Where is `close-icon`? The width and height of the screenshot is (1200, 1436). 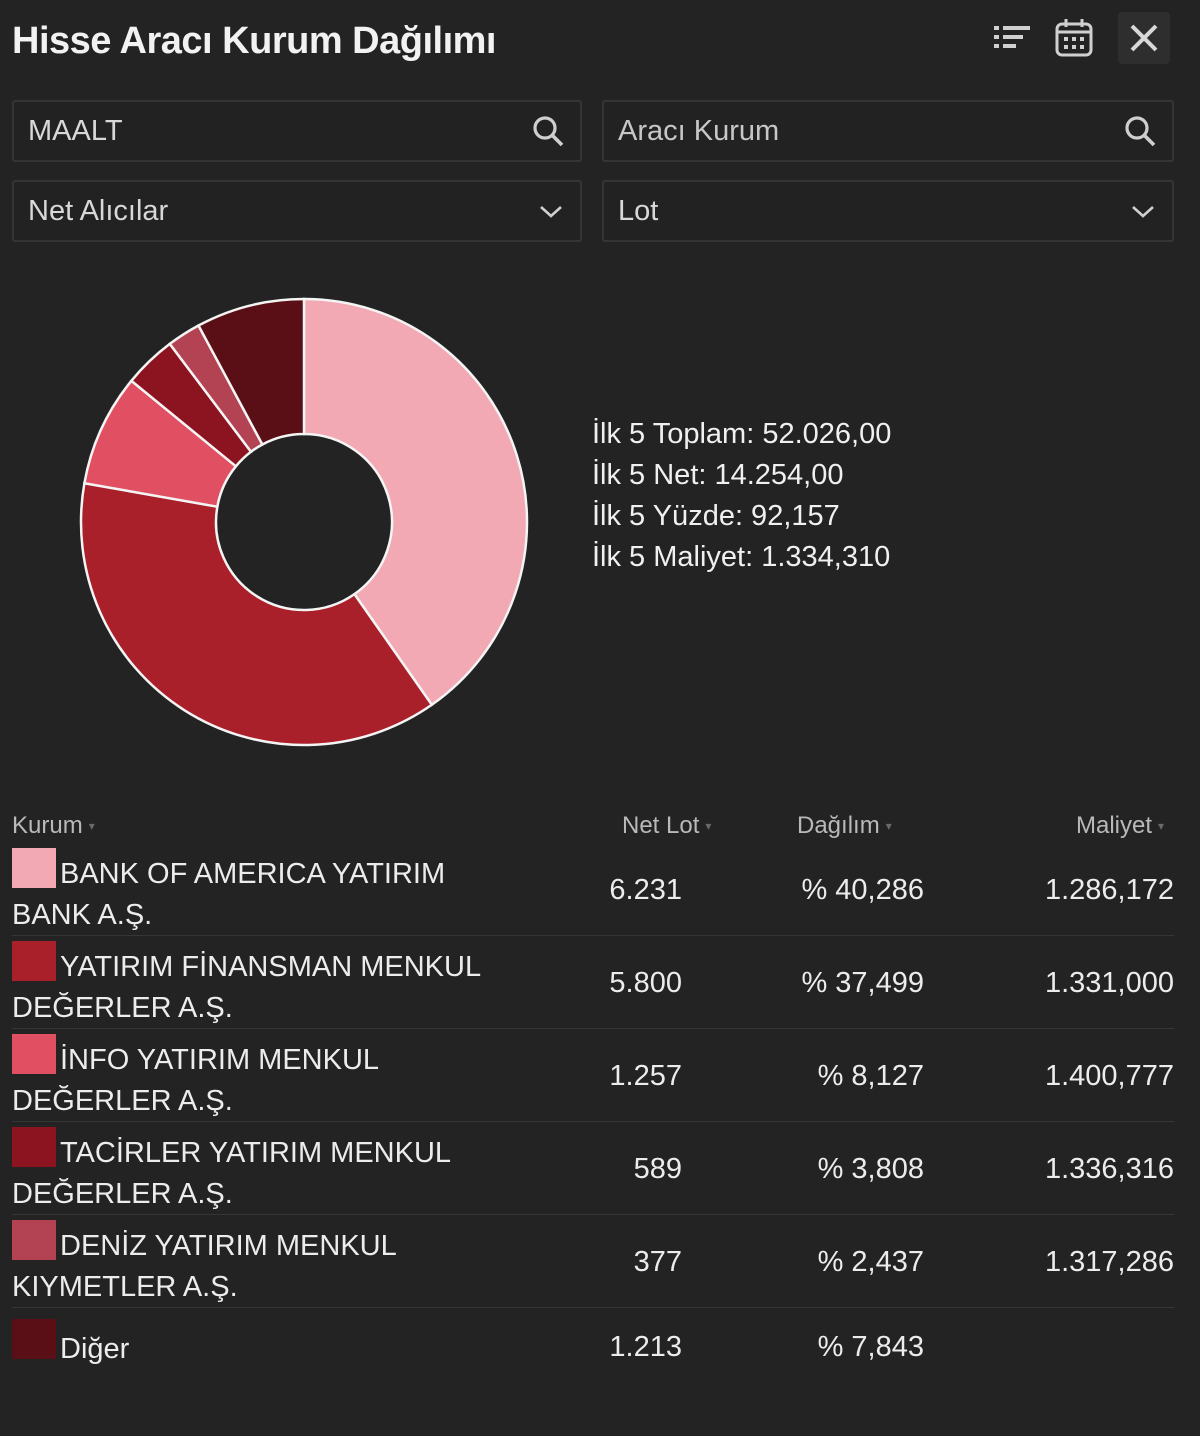
close-icon is located at coordinates (1144, 38).